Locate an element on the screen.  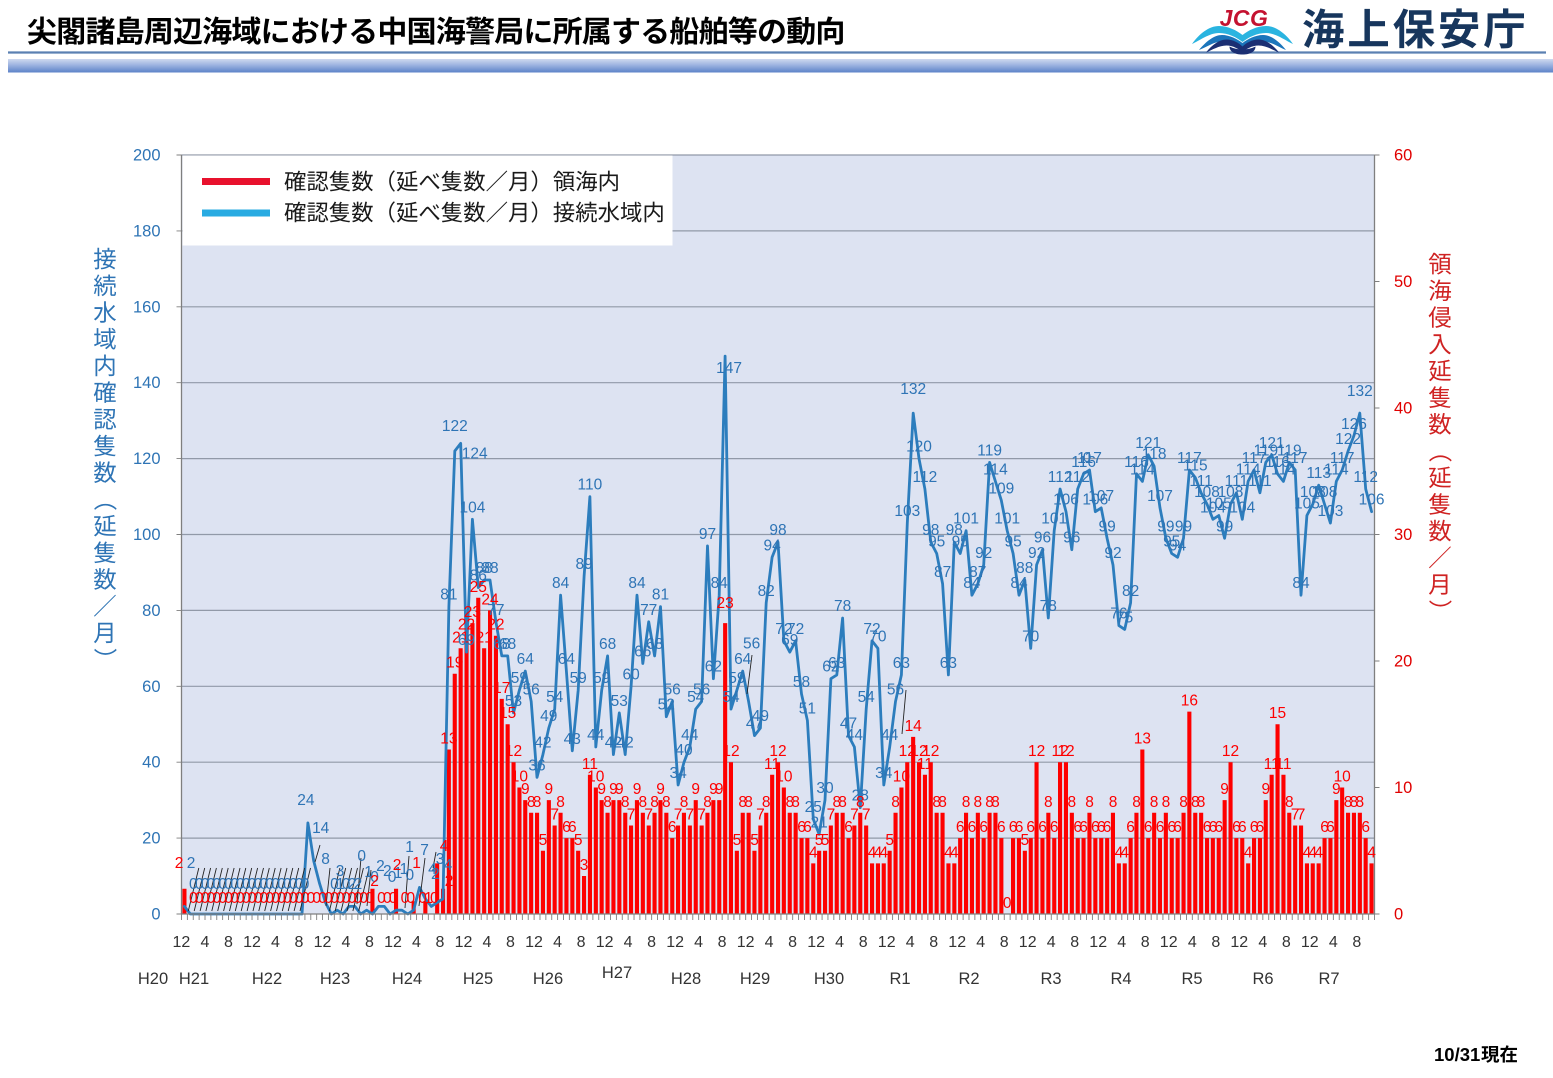
svg-text: 52 is located at coordinates (666, 705).